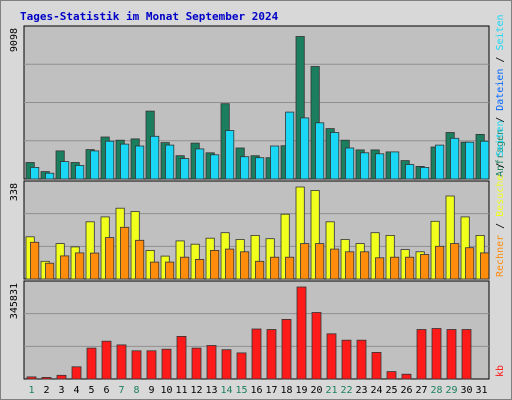  I want to click on x-tick-label: 13, so click(211, 390).